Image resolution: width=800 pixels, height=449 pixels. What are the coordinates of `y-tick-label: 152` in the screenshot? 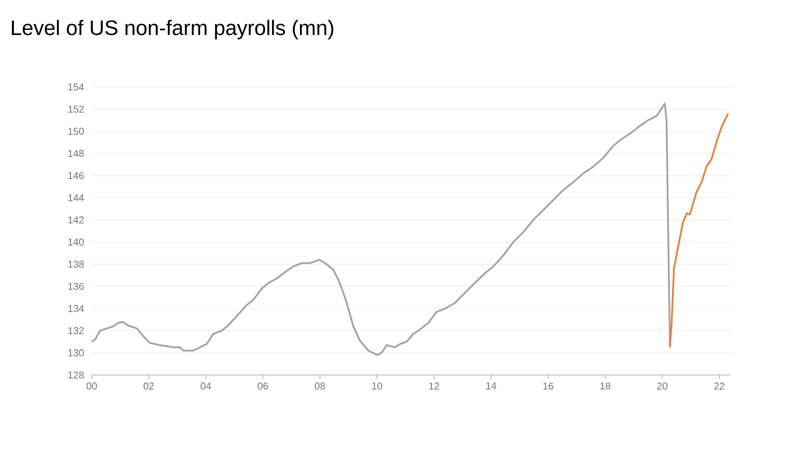 It's located at (76, 109).